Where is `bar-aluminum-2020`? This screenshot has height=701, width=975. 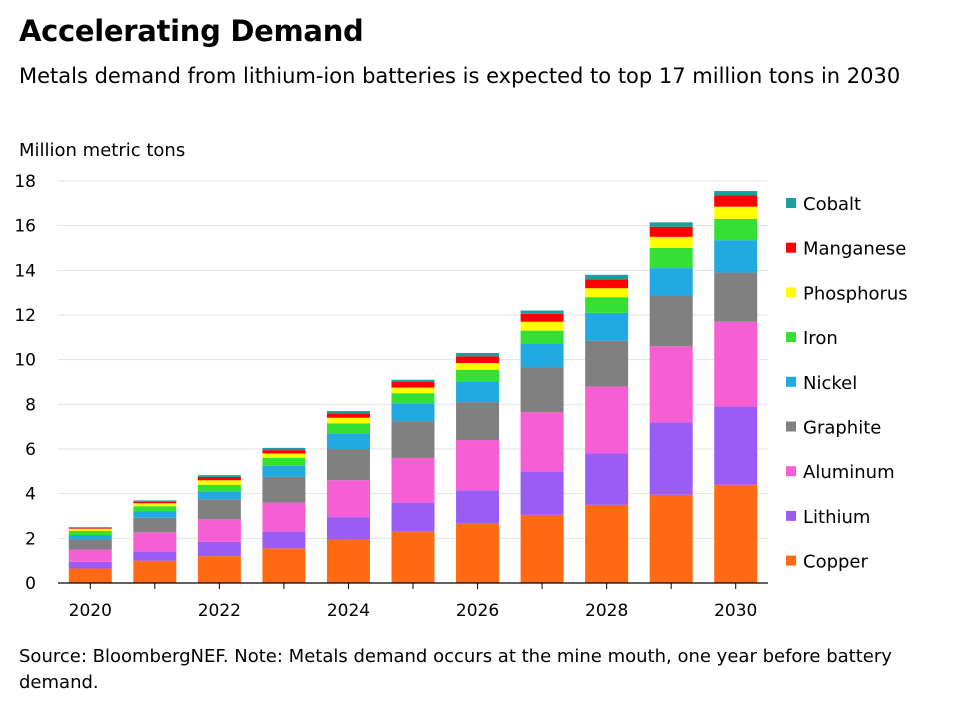 bar-aluminum-2020 is located at coordinates (90, 555).